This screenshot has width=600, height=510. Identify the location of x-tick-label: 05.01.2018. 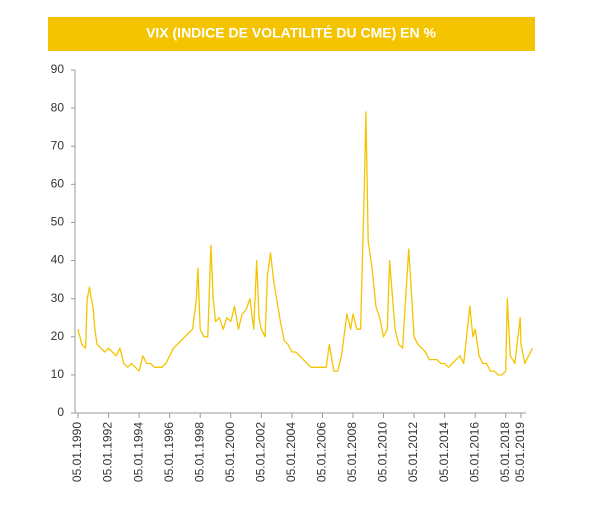
(505, 452).